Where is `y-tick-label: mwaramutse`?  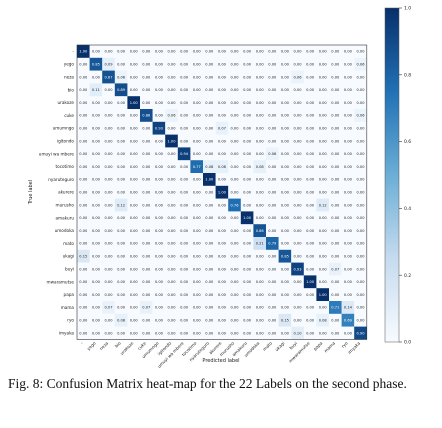
y-tick-label: mwaramutse is located at coordinates (61, 281).